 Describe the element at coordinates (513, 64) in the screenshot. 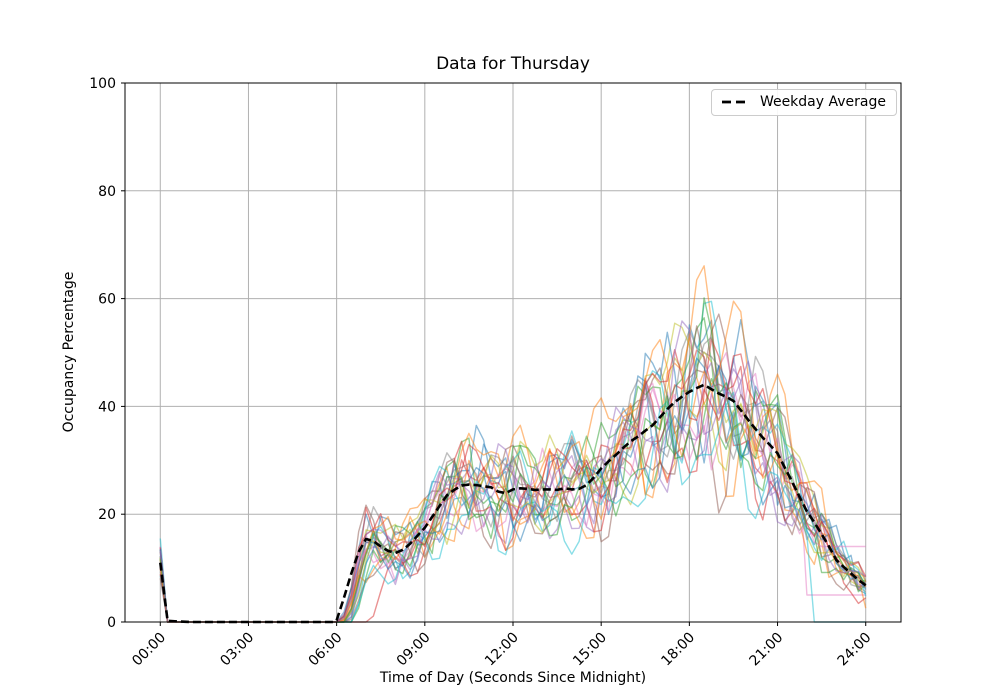

I see `chart-title: Data for Thursday` at that location.